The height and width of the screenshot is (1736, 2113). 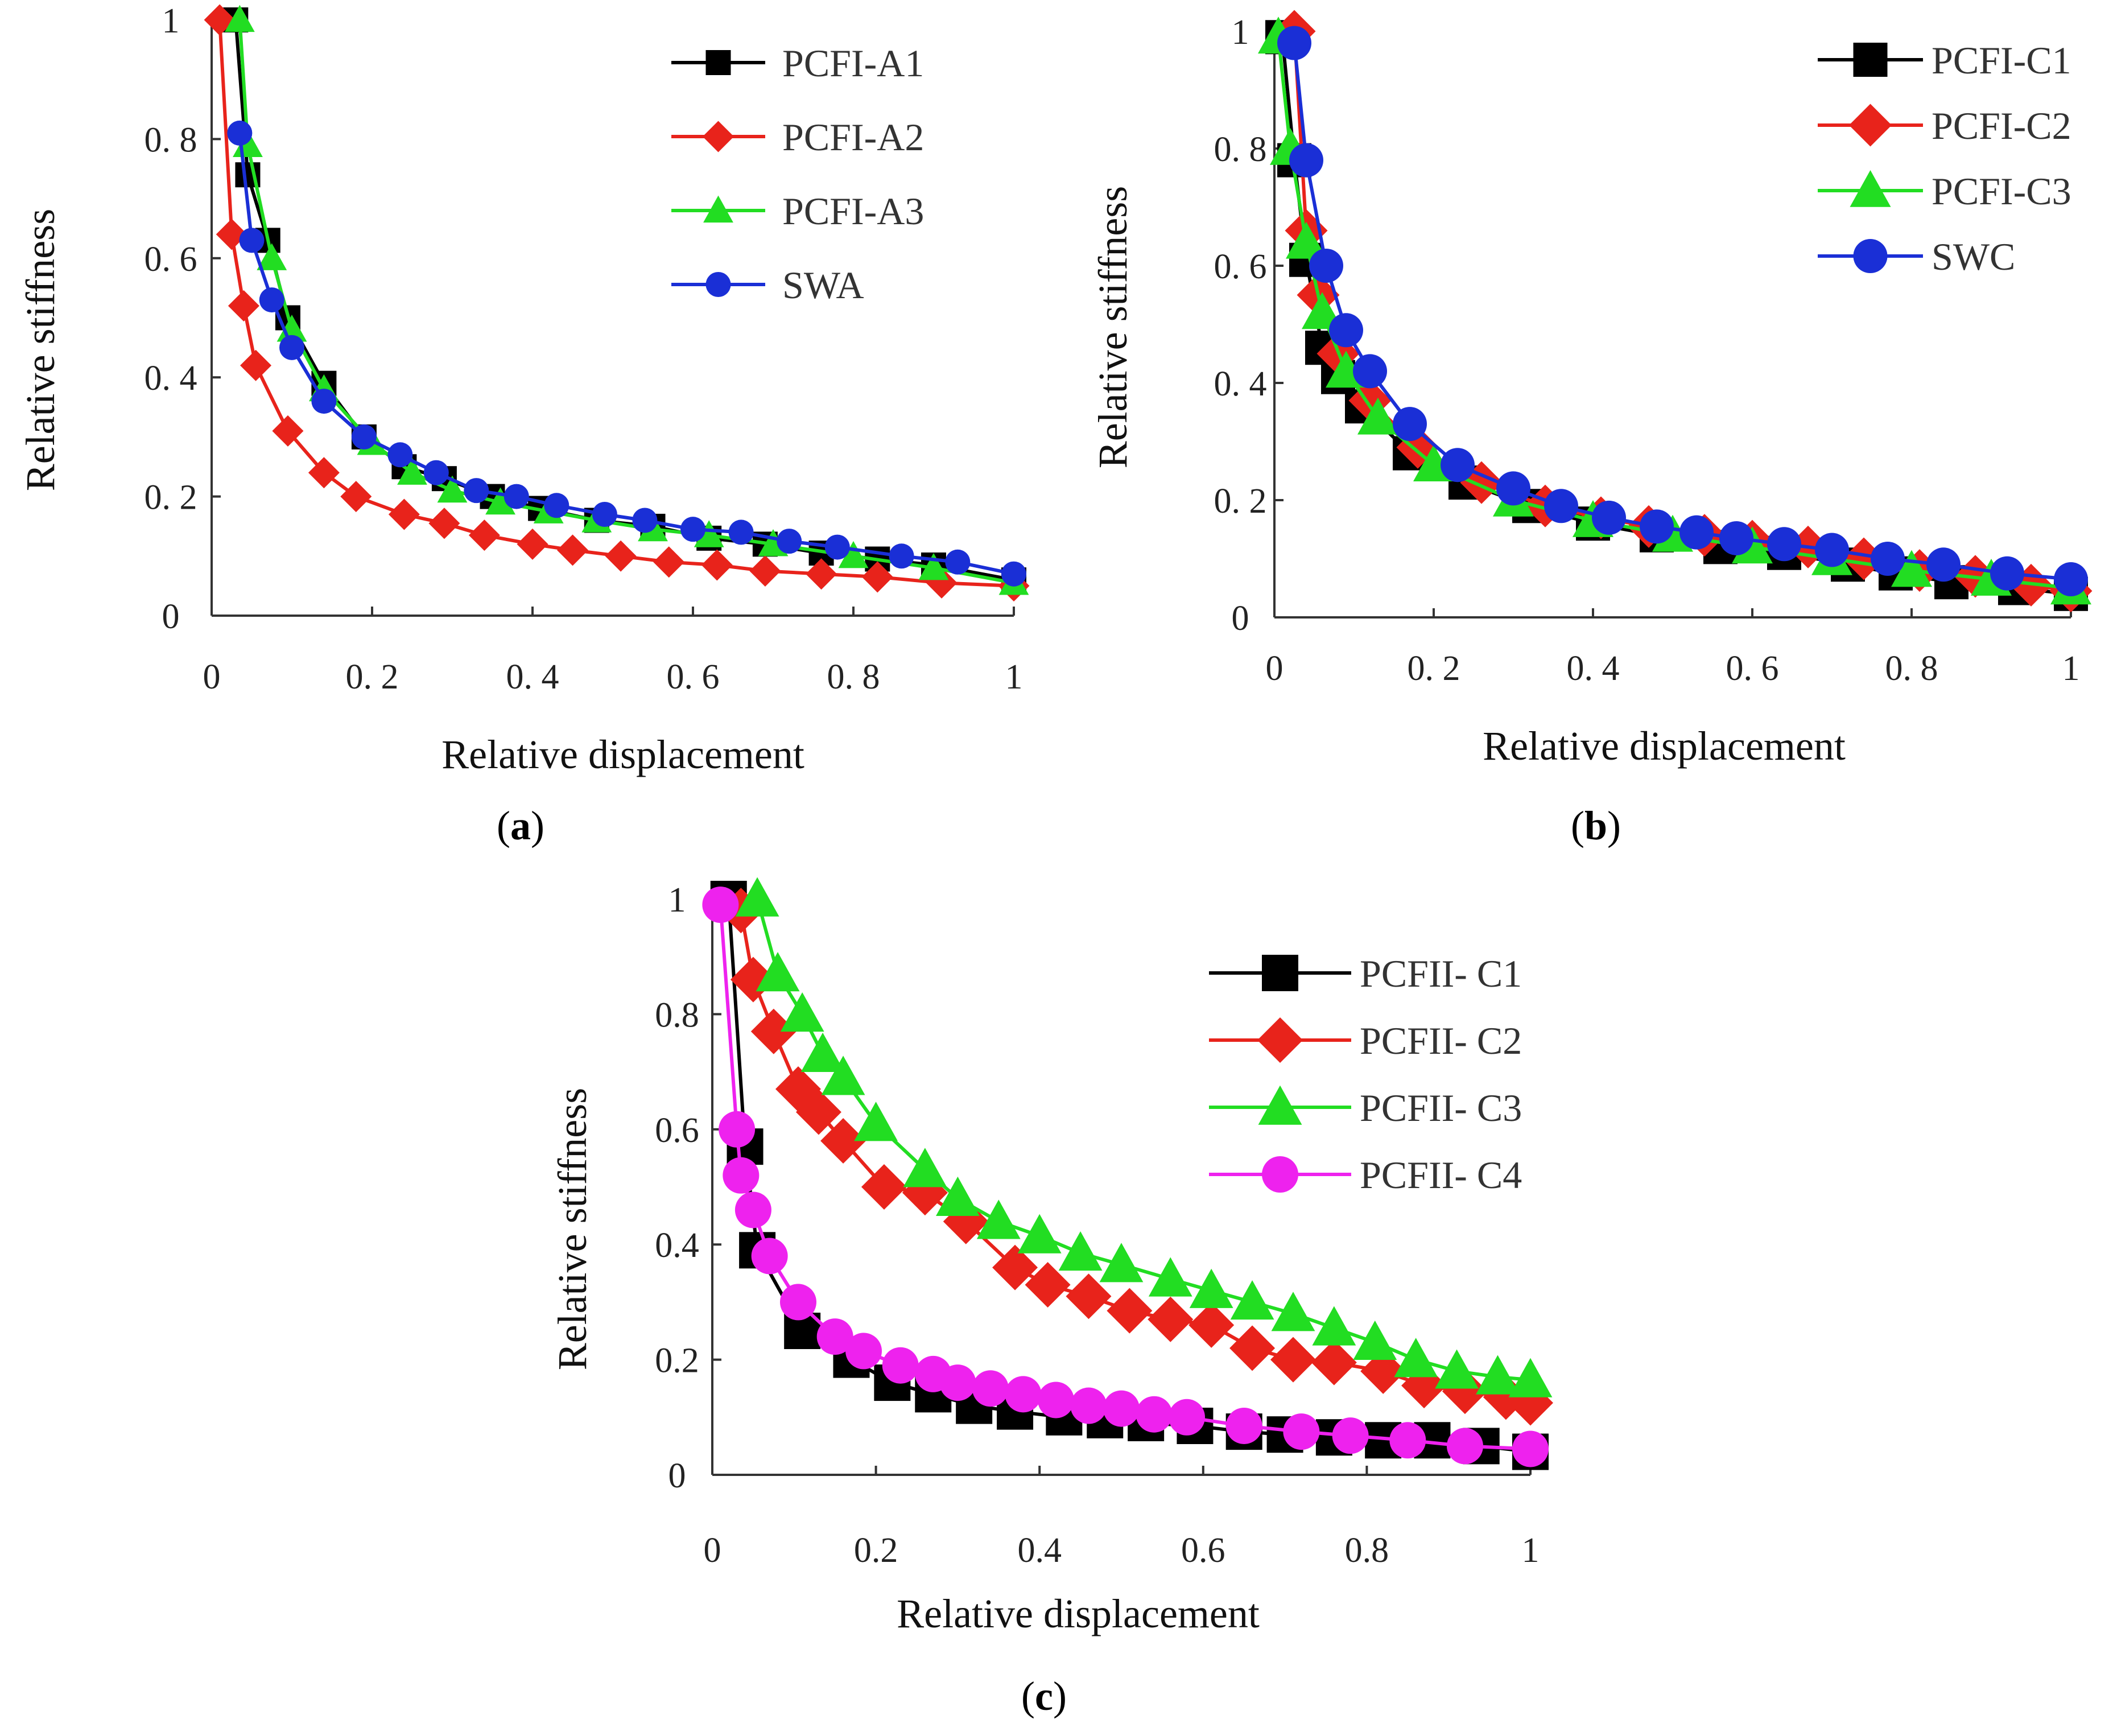 What do you see at coordinates (1365, 1175) in the screenshot?
I see `legend-item: PCFII- C4` at bounding box center [1365, 1175].